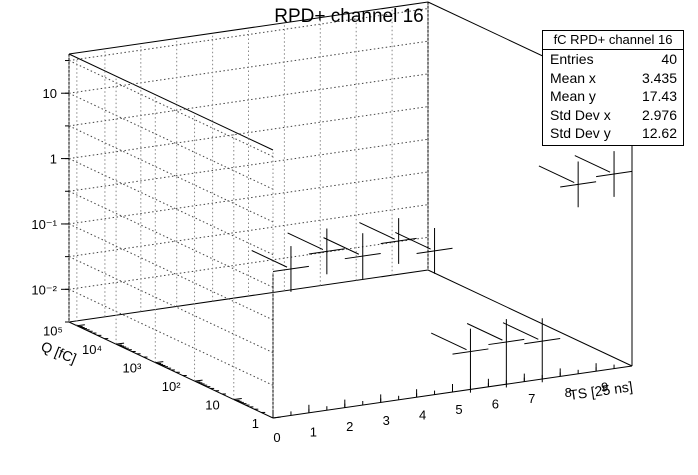 This screenshot has height=475, width=698. I want to click on y-tick-label: 10², so click(171, 386).